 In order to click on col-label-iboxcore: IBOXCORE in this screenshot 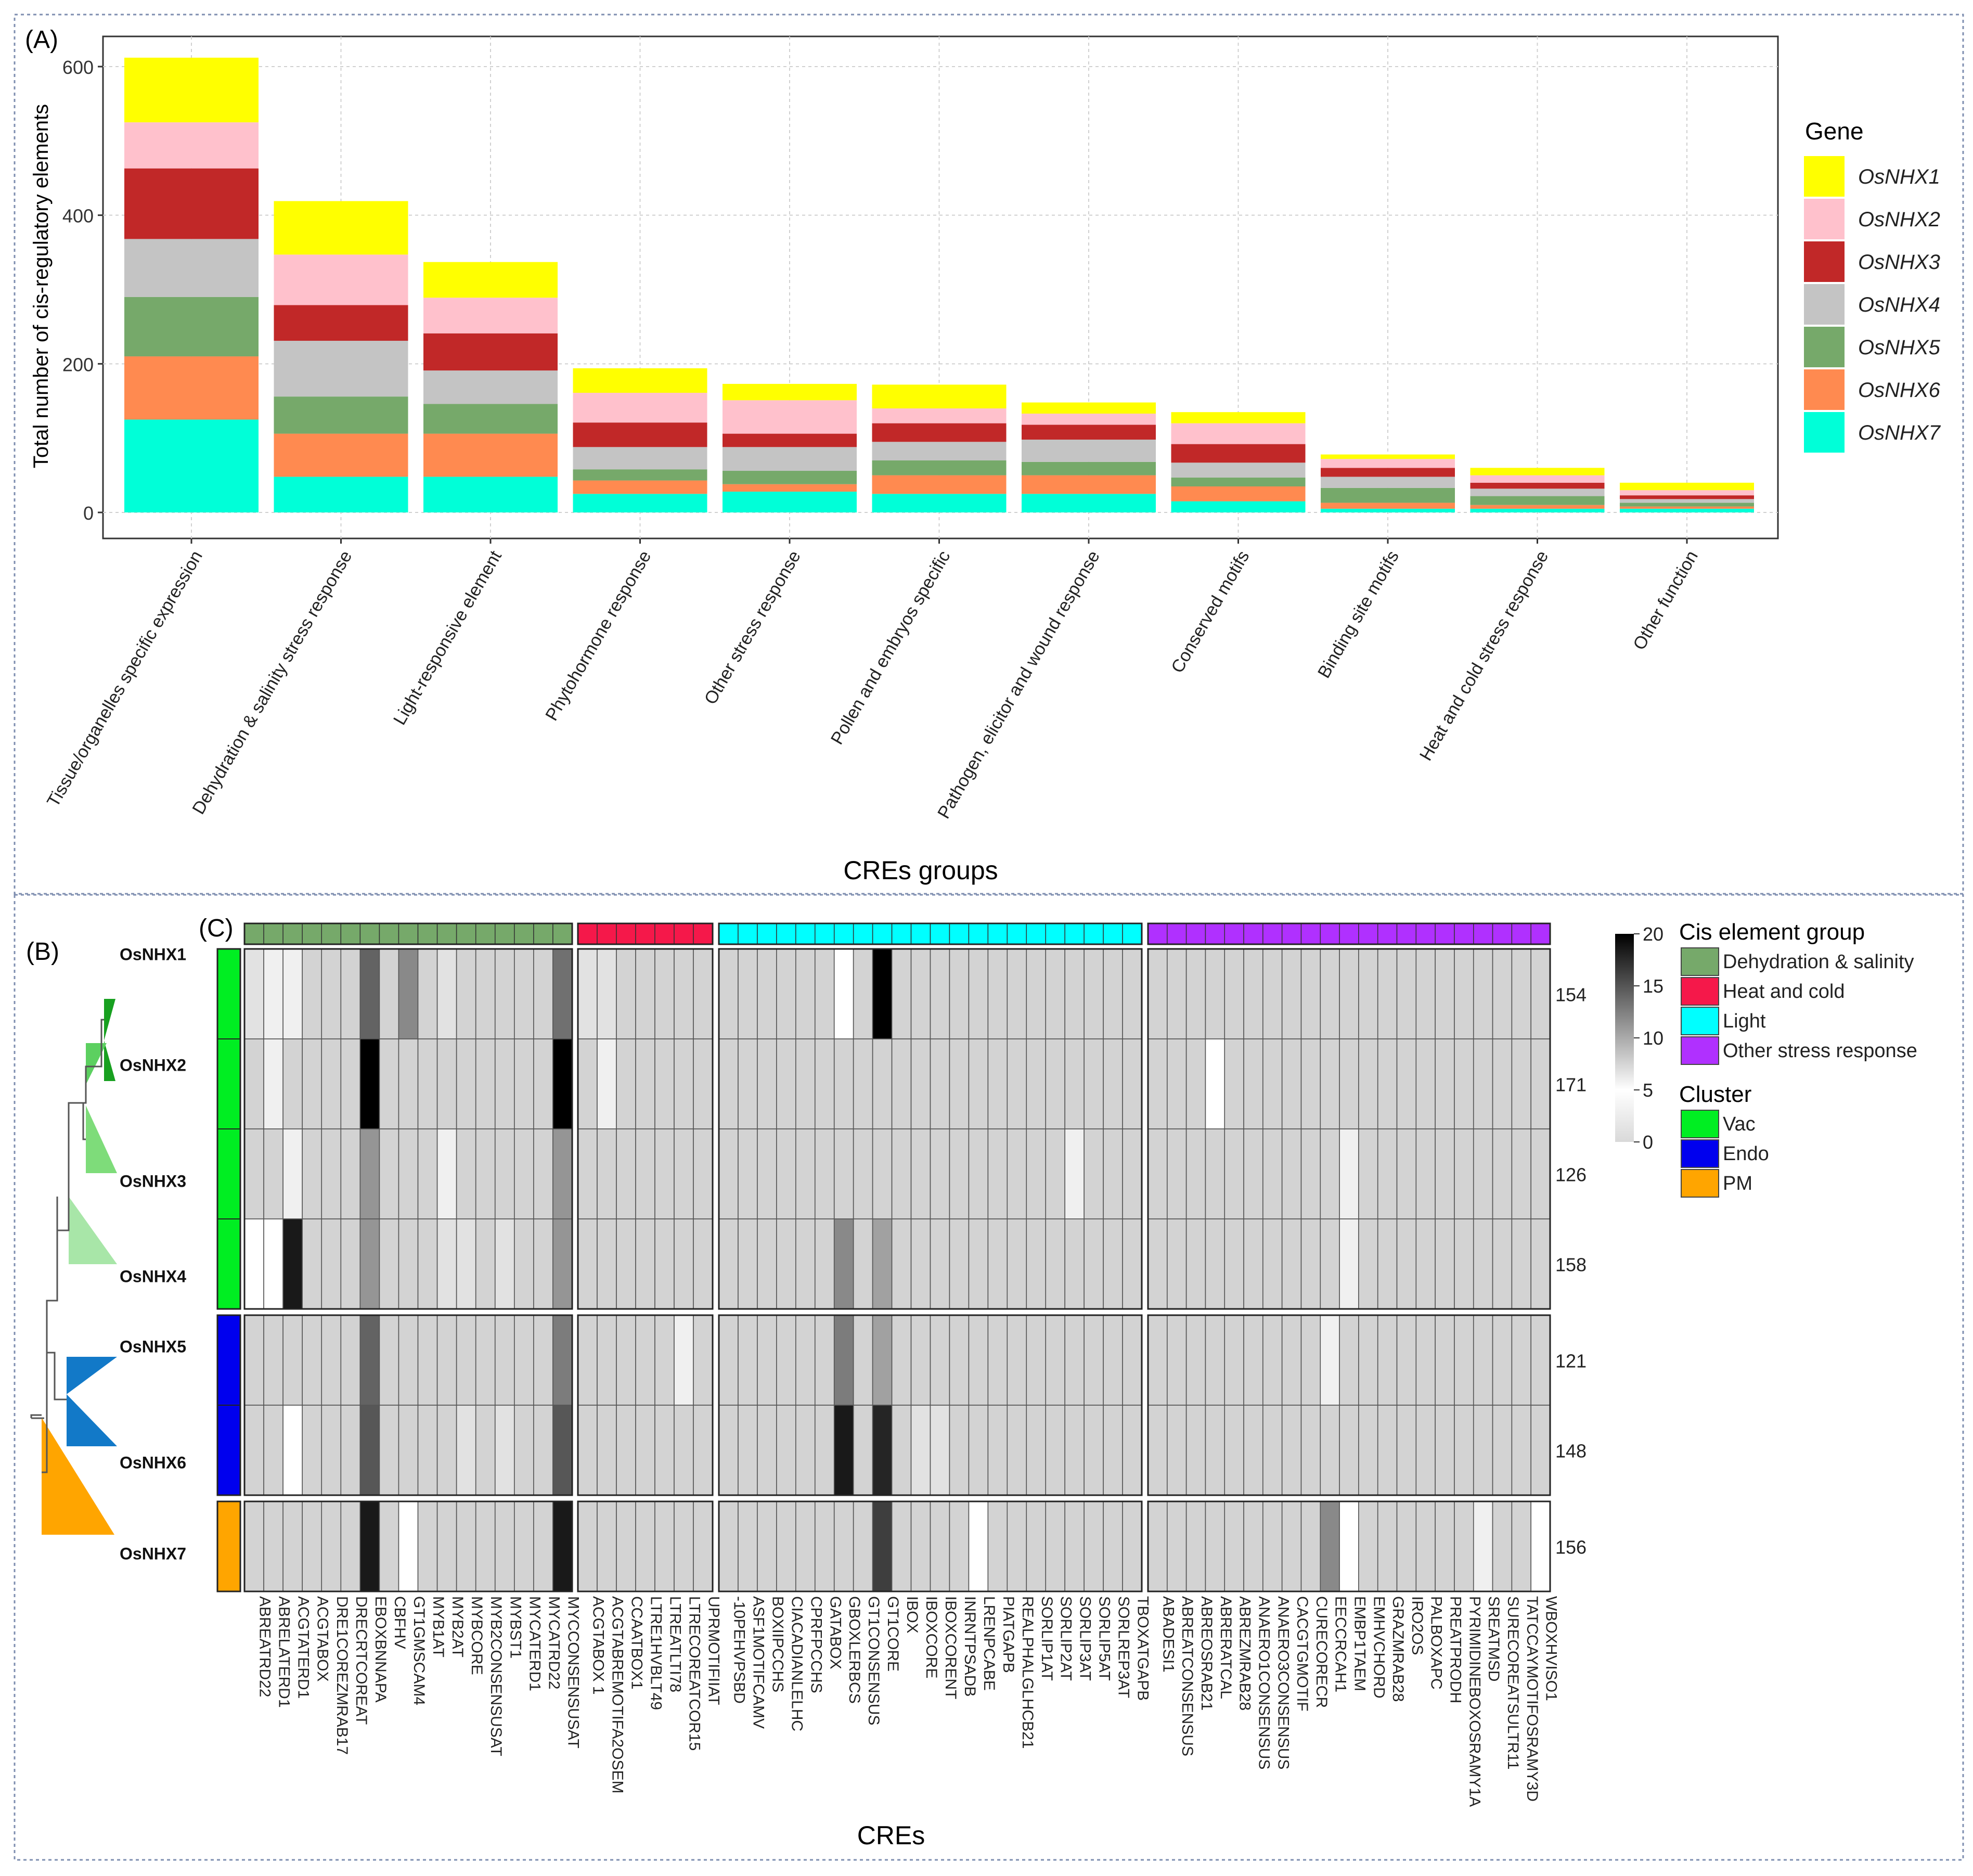, I will do `click(931, 1637)`.